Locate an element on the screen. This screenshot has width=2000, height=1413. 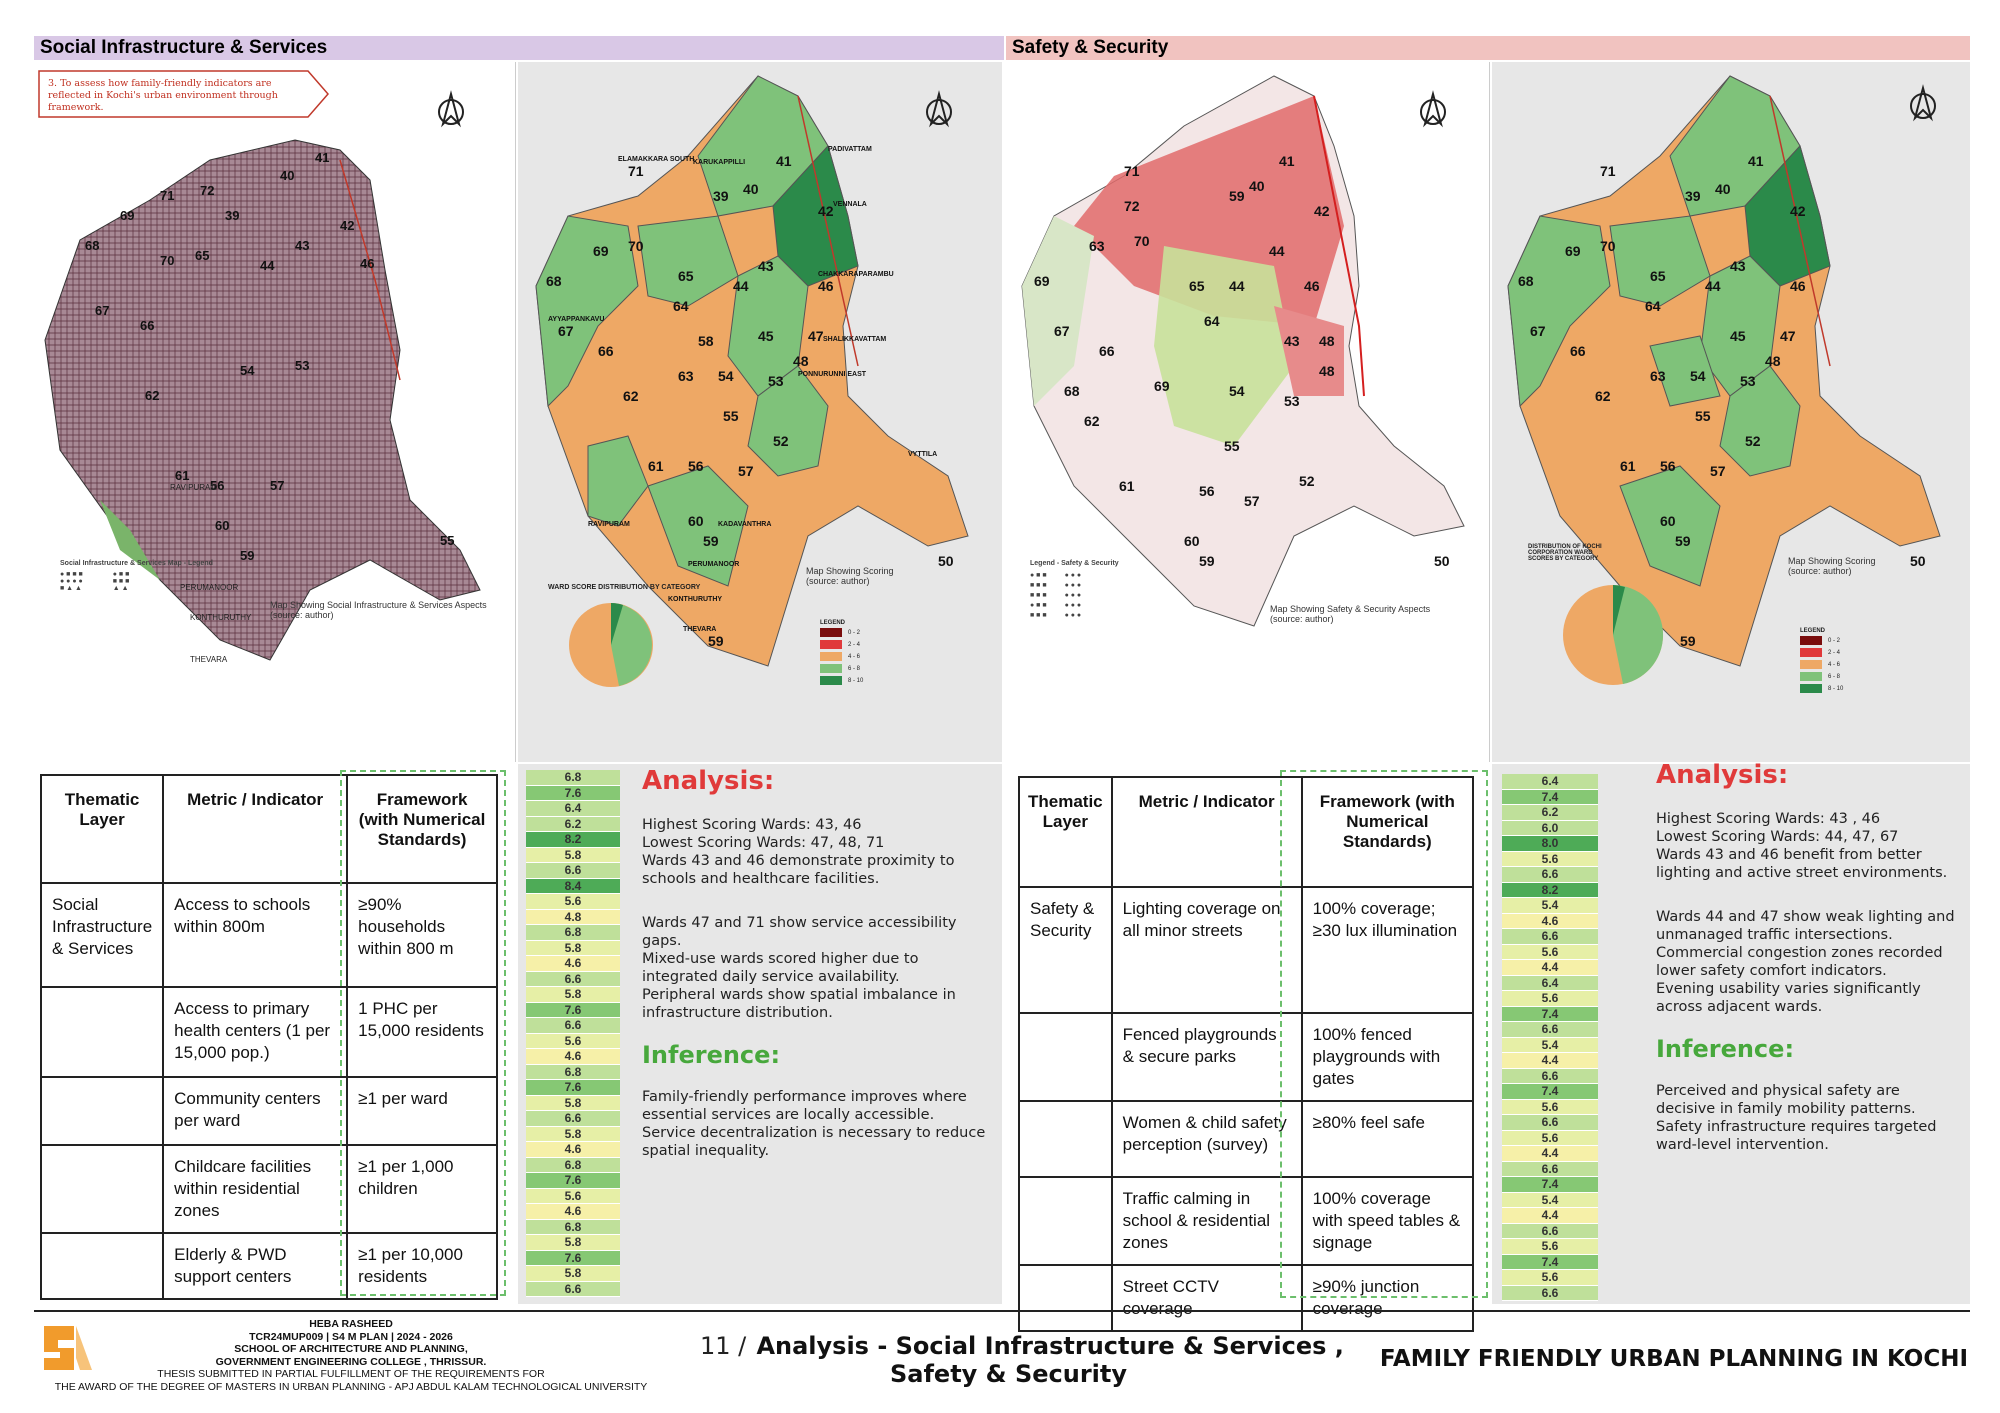
legend-label: 2 - 4 is located at coordinates (1834, 652).